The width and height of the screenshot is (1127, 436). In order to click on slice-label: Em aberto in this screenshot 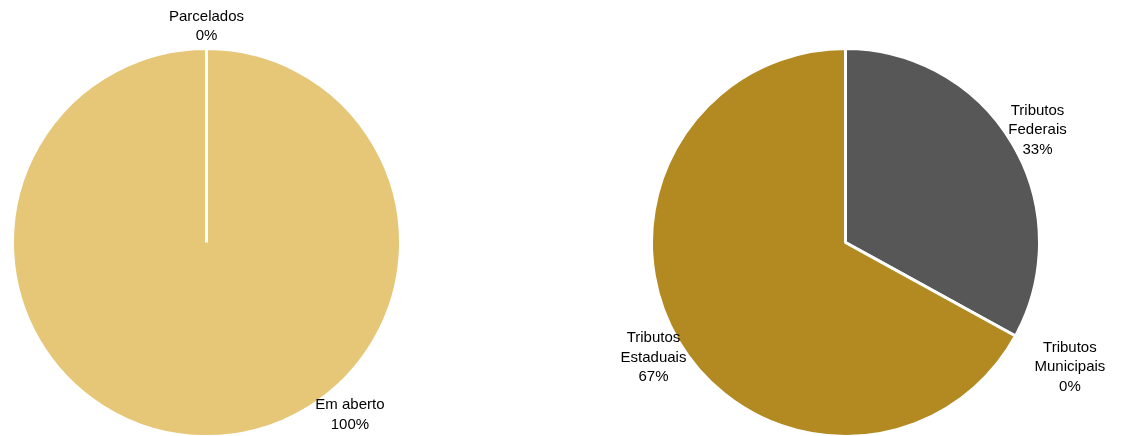, I will do `click(350, 404)`.